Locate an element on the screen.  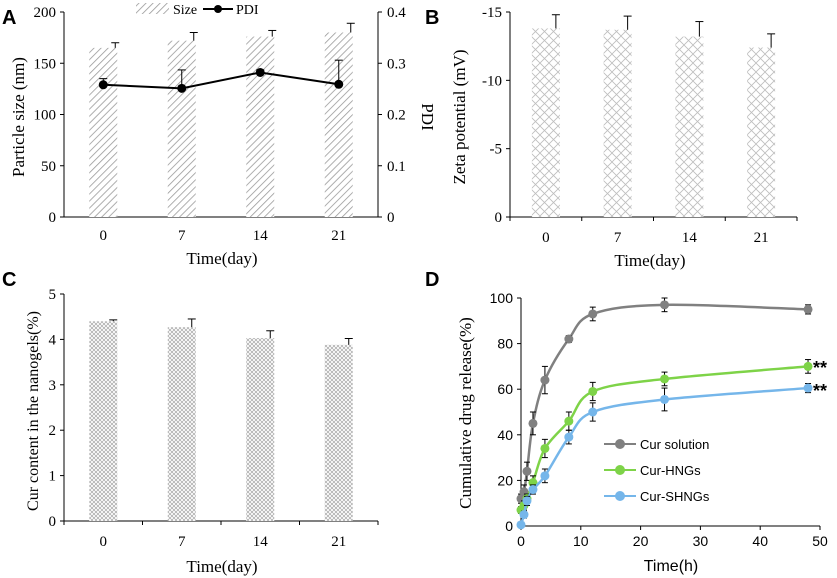
x-tick-label: 50 is located at coordinates (820, 541).